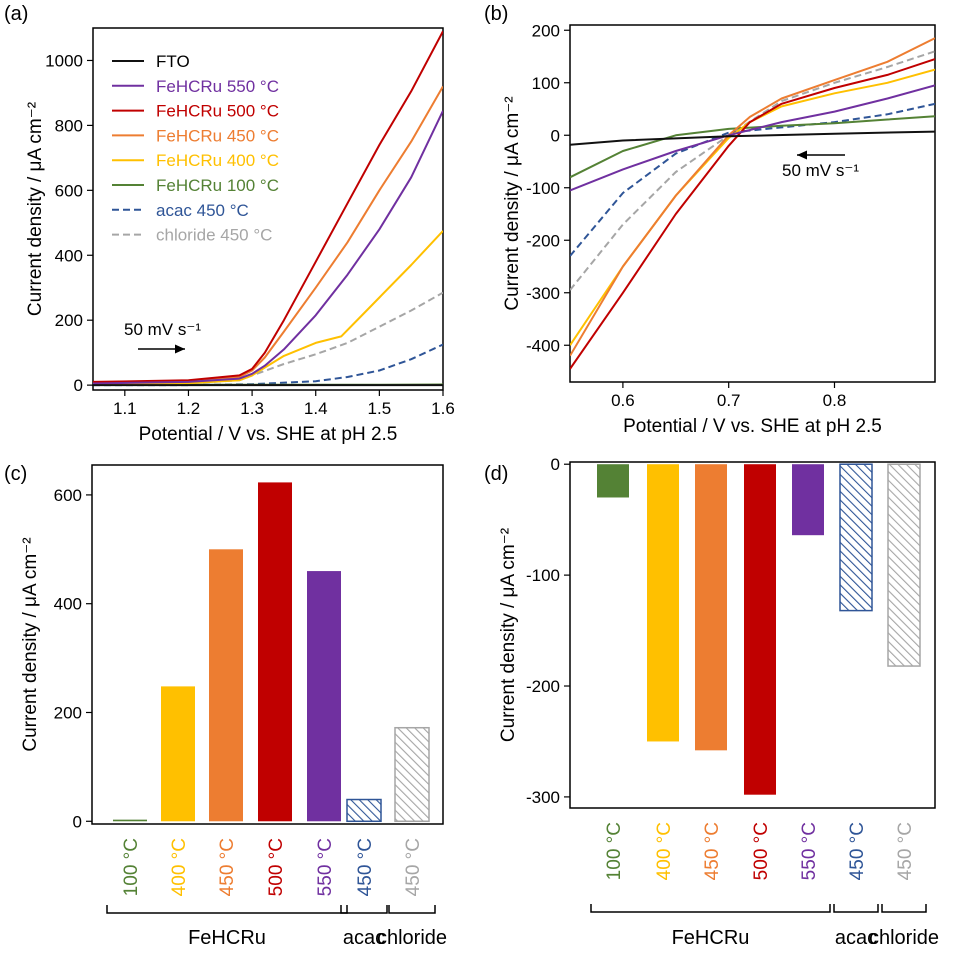  What do you see at coordinates (217, 185) in the screenshot?
I see `legend-entry: FeHCRu 100 °C` at bounding box center [217, 185].